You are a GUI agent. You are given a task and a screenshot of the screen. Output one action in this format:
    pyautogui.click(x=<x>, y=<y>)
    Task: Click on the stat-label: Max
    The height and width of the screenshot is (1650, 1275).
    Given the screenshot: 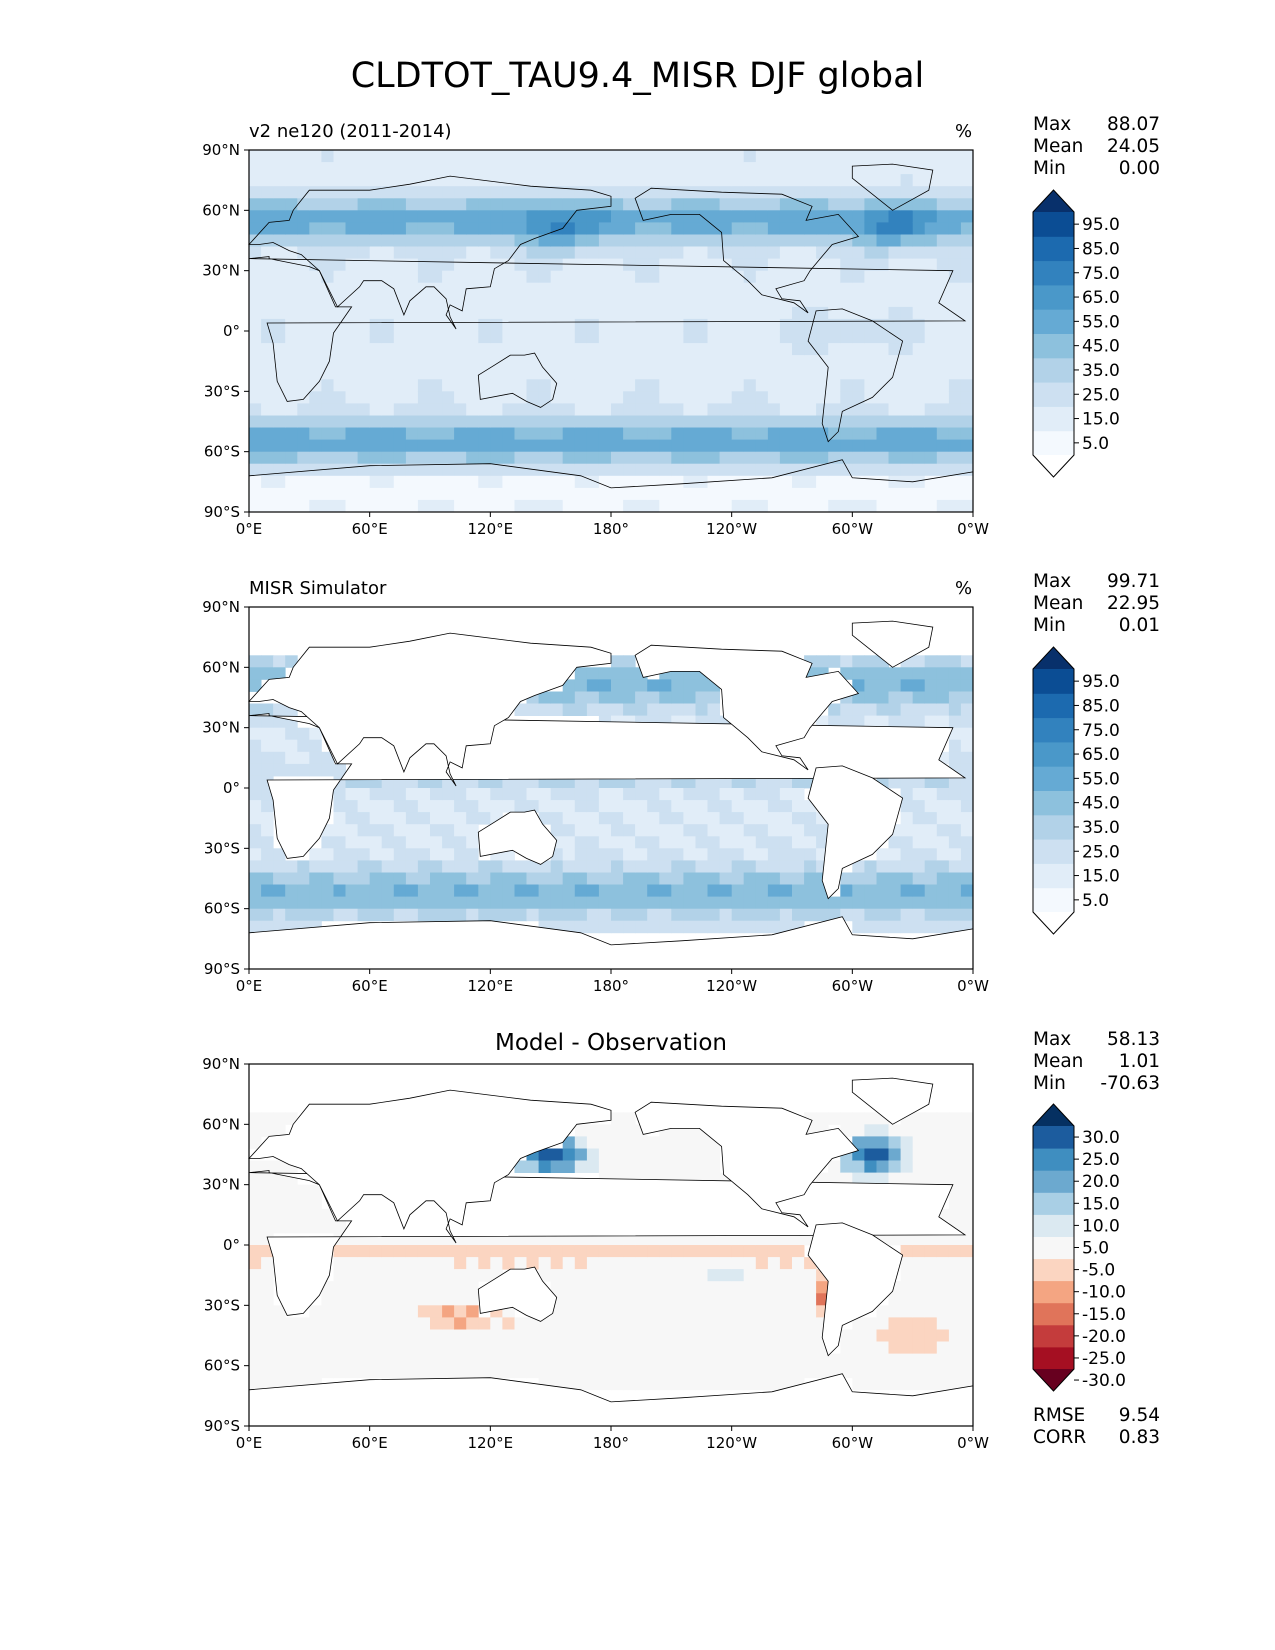 What is the action you would take?
    pyautogui.click(x=1052, y=1039)
    